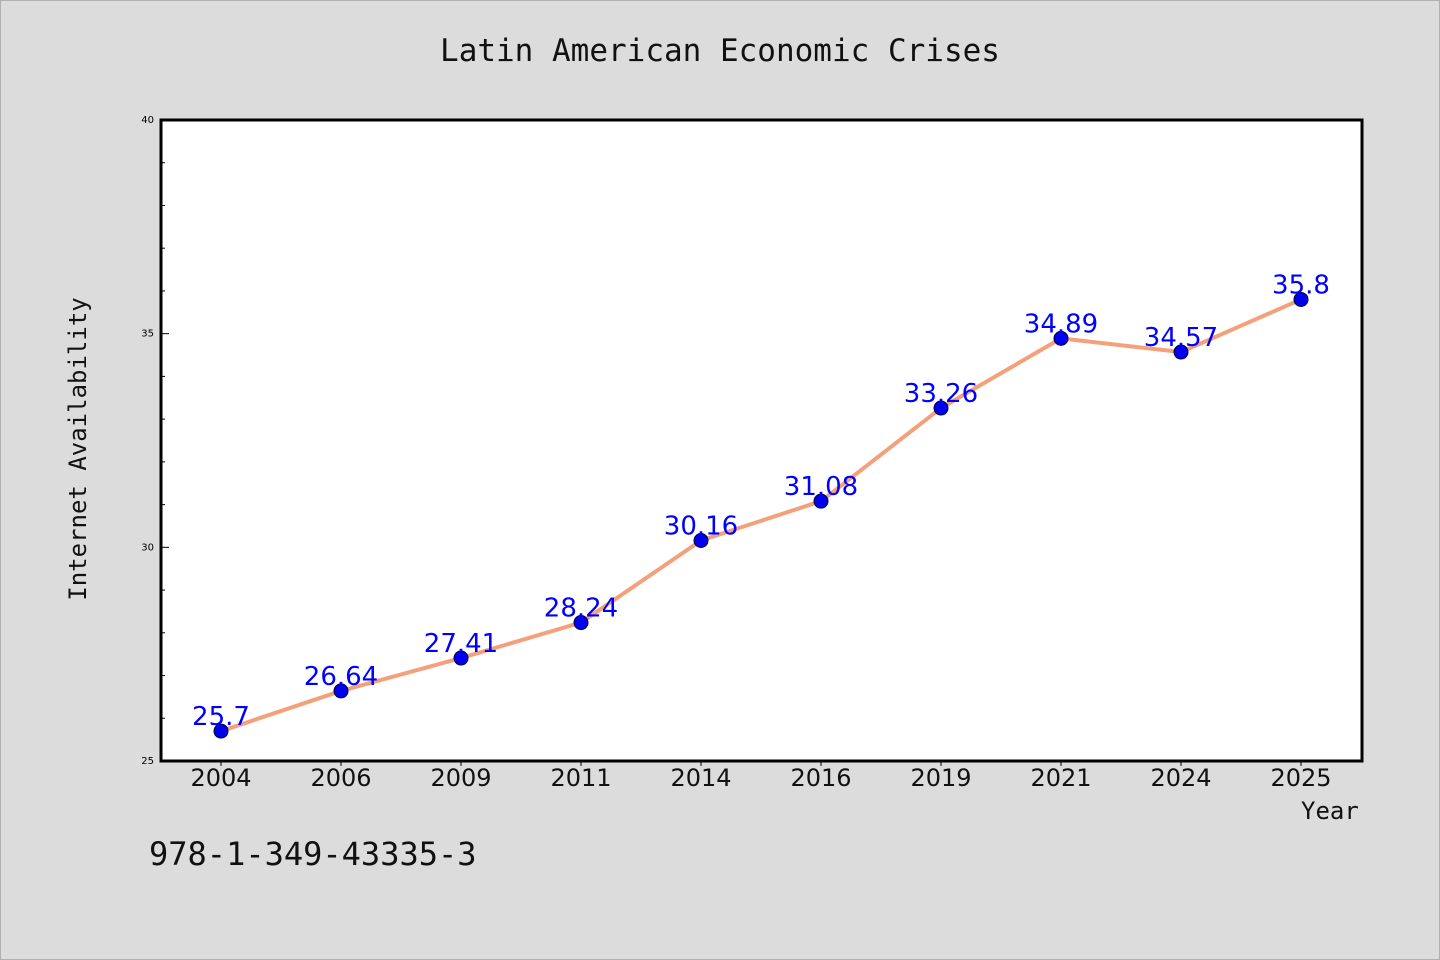 This screenshot has height=960, width=1440. I want to click on data-label: 33.26, so click(941, 394).